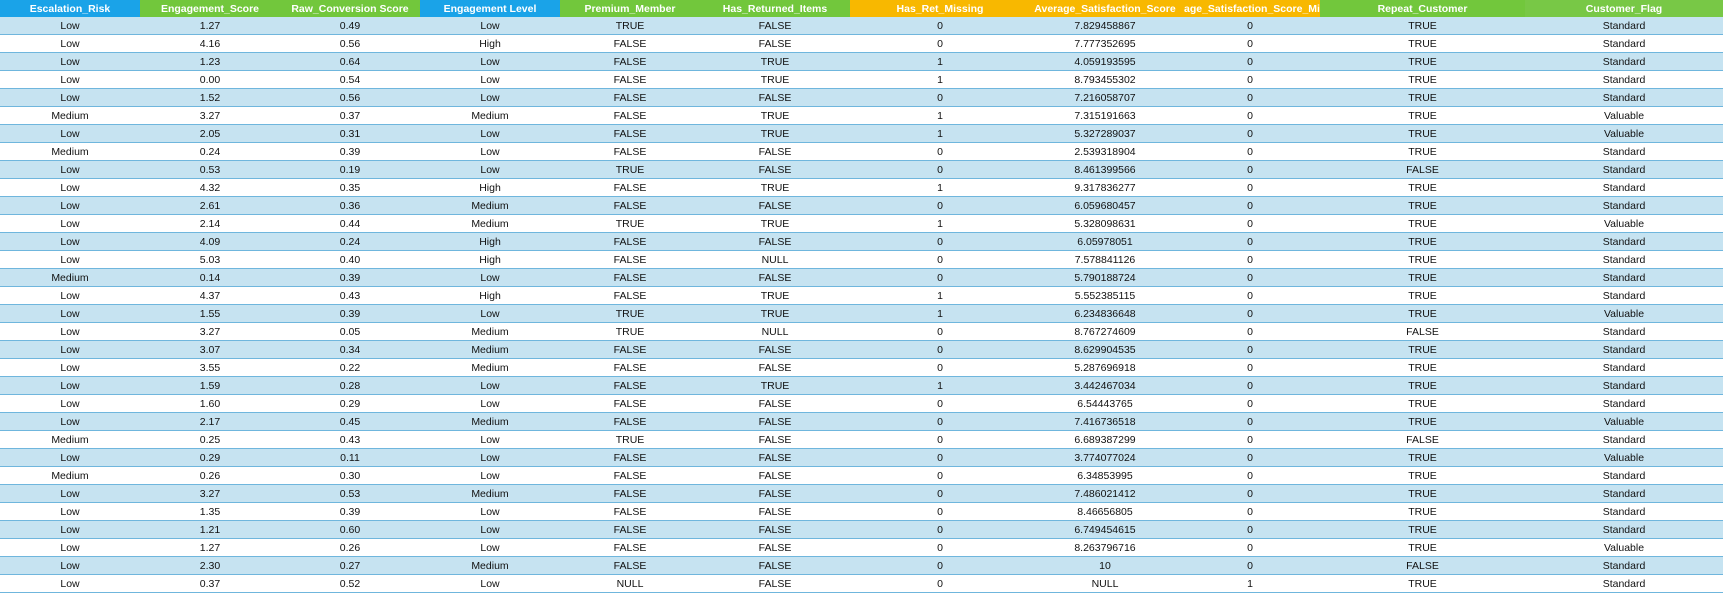  I want to click on cell-average-satisfaction-score: 7.416736518, so click(1105, 421).